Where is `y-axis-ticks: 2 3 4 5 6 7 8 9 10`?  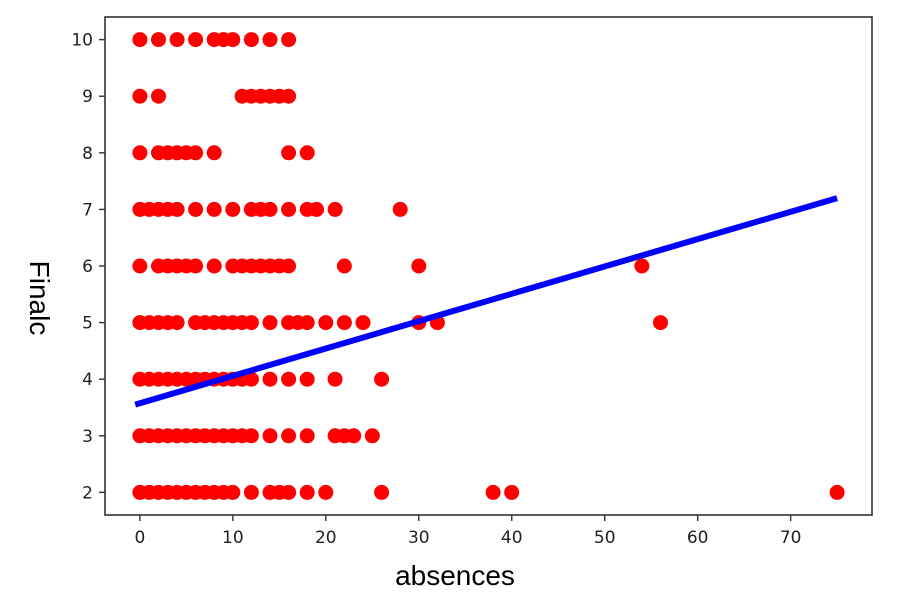
y-axis-ticks: 2 3 4 5 6 7 8 9 10 is located at coordinates (88, 267).